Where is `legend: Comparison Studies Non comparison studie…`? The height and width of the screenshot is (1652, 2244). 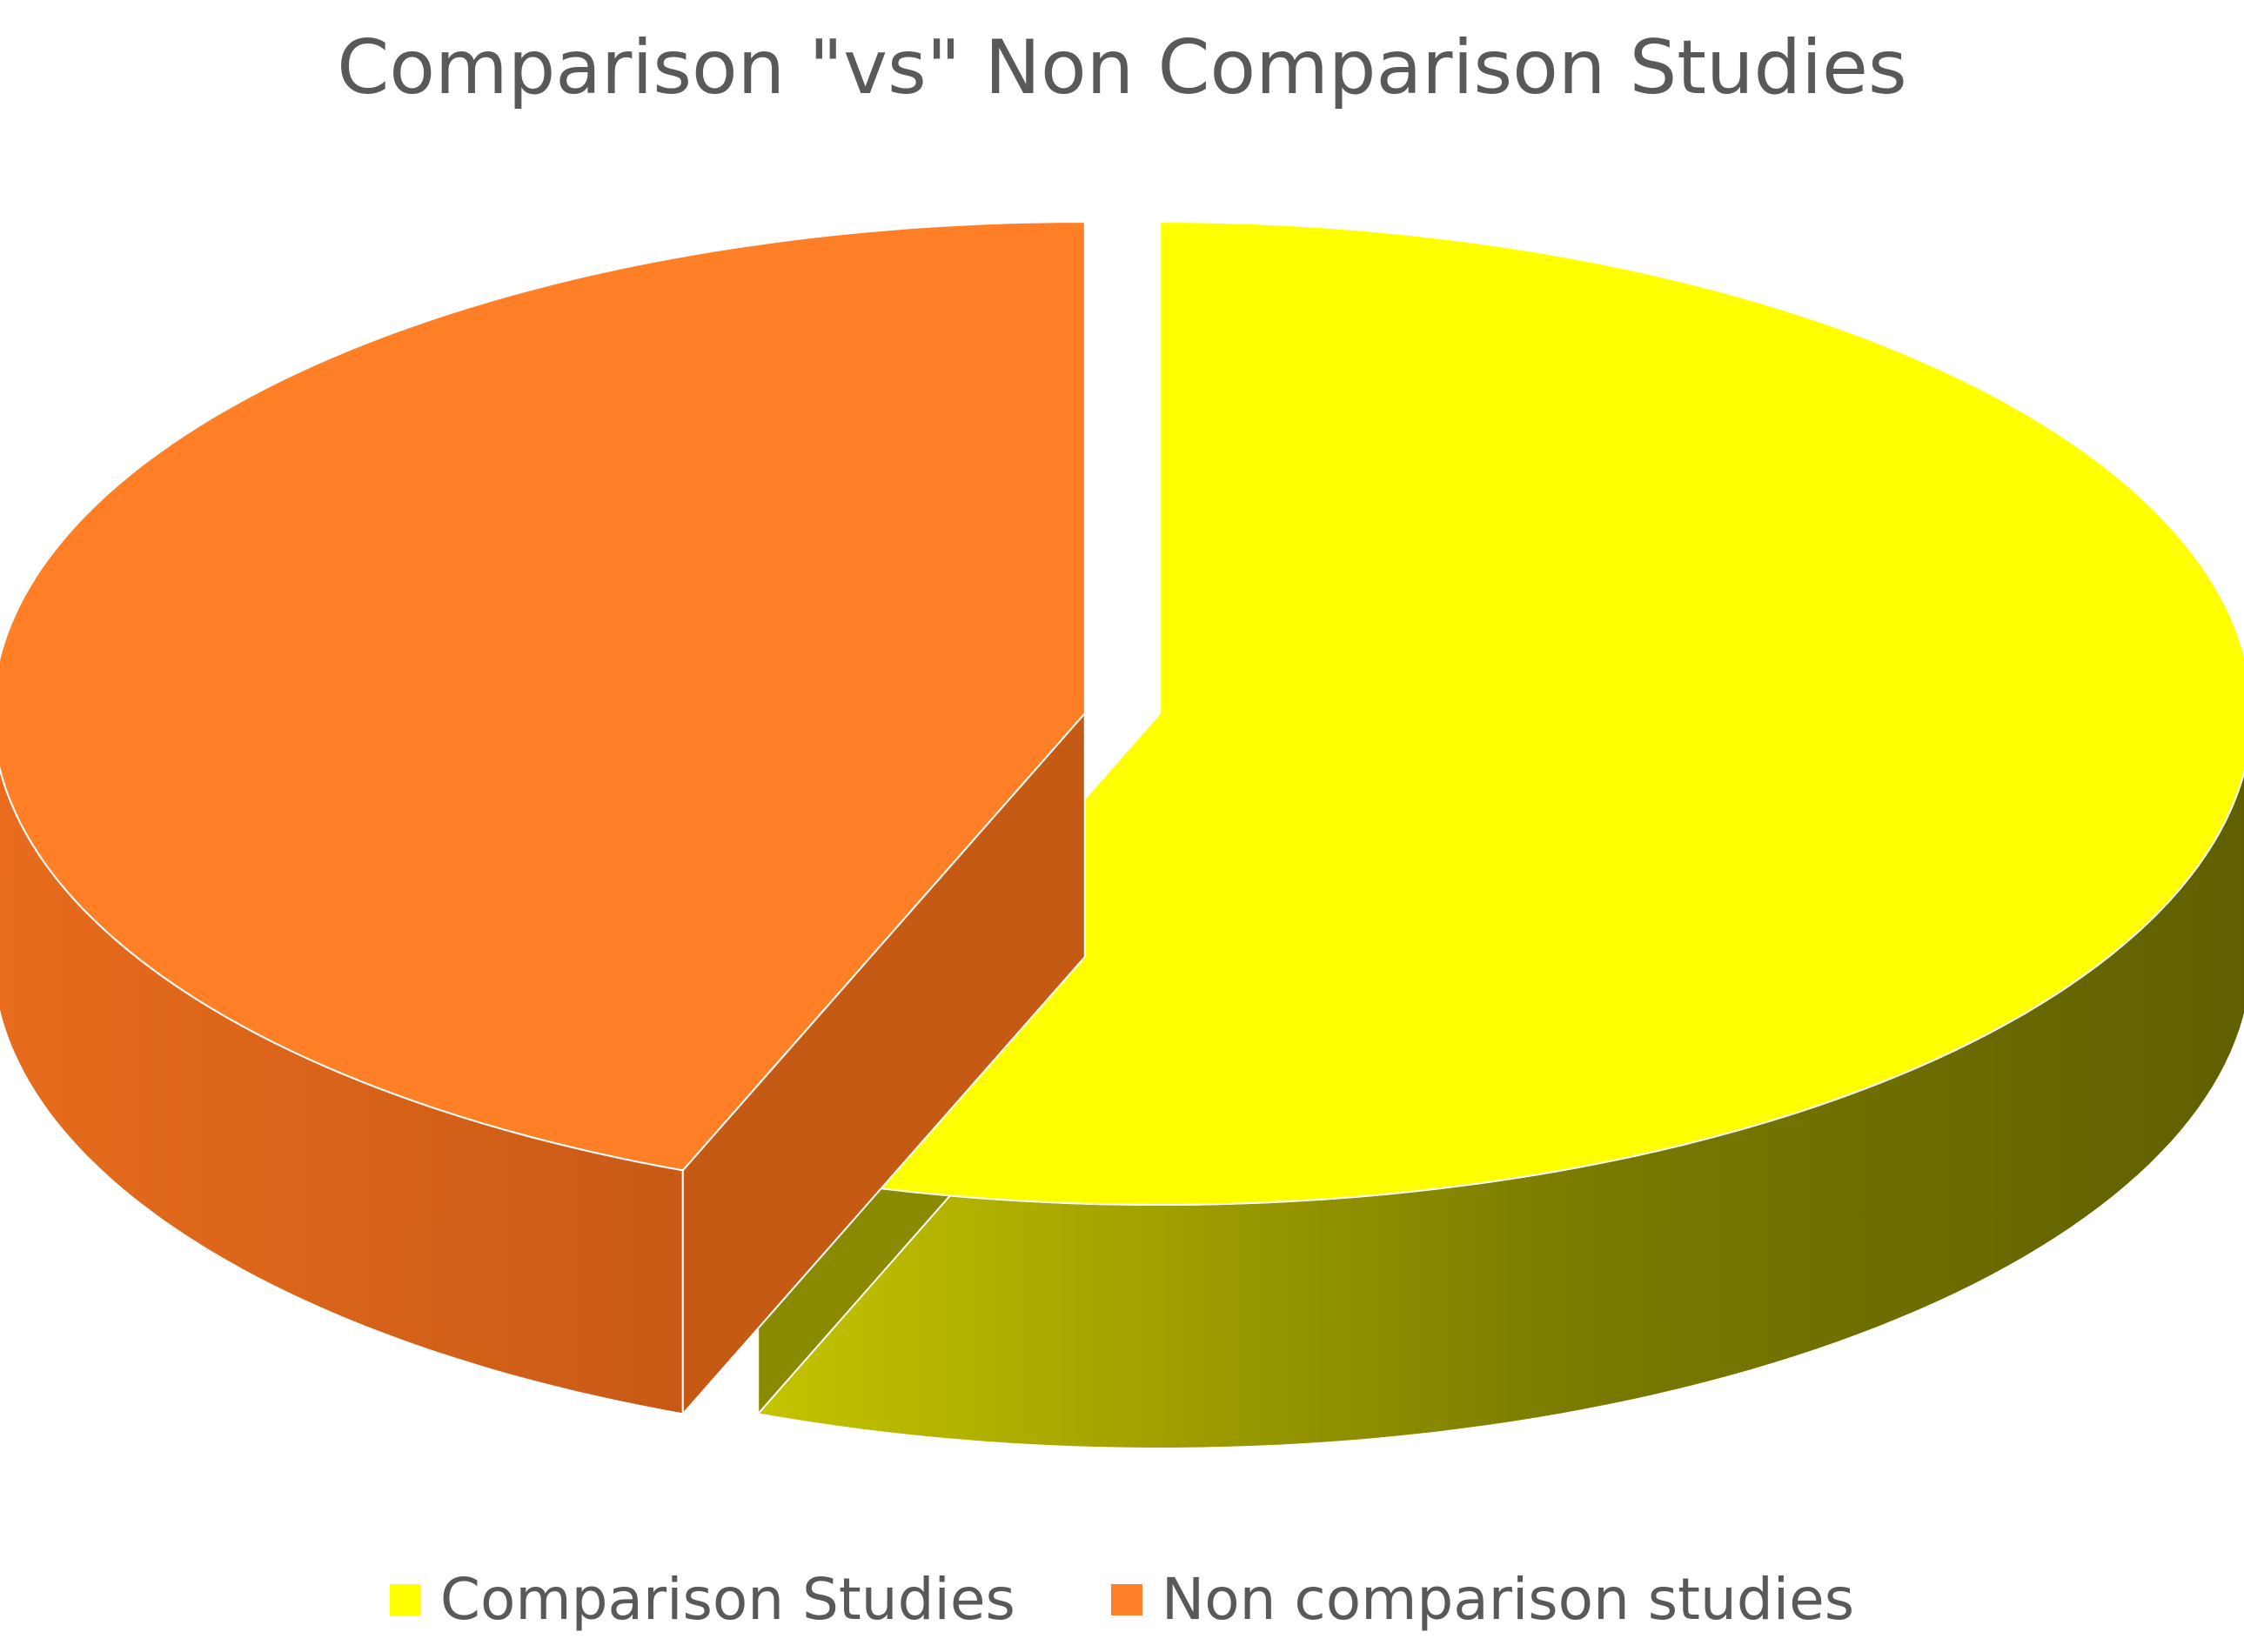 legend: Comparison Studies Non comparison studie… is located at coordinates (1122, 1599).